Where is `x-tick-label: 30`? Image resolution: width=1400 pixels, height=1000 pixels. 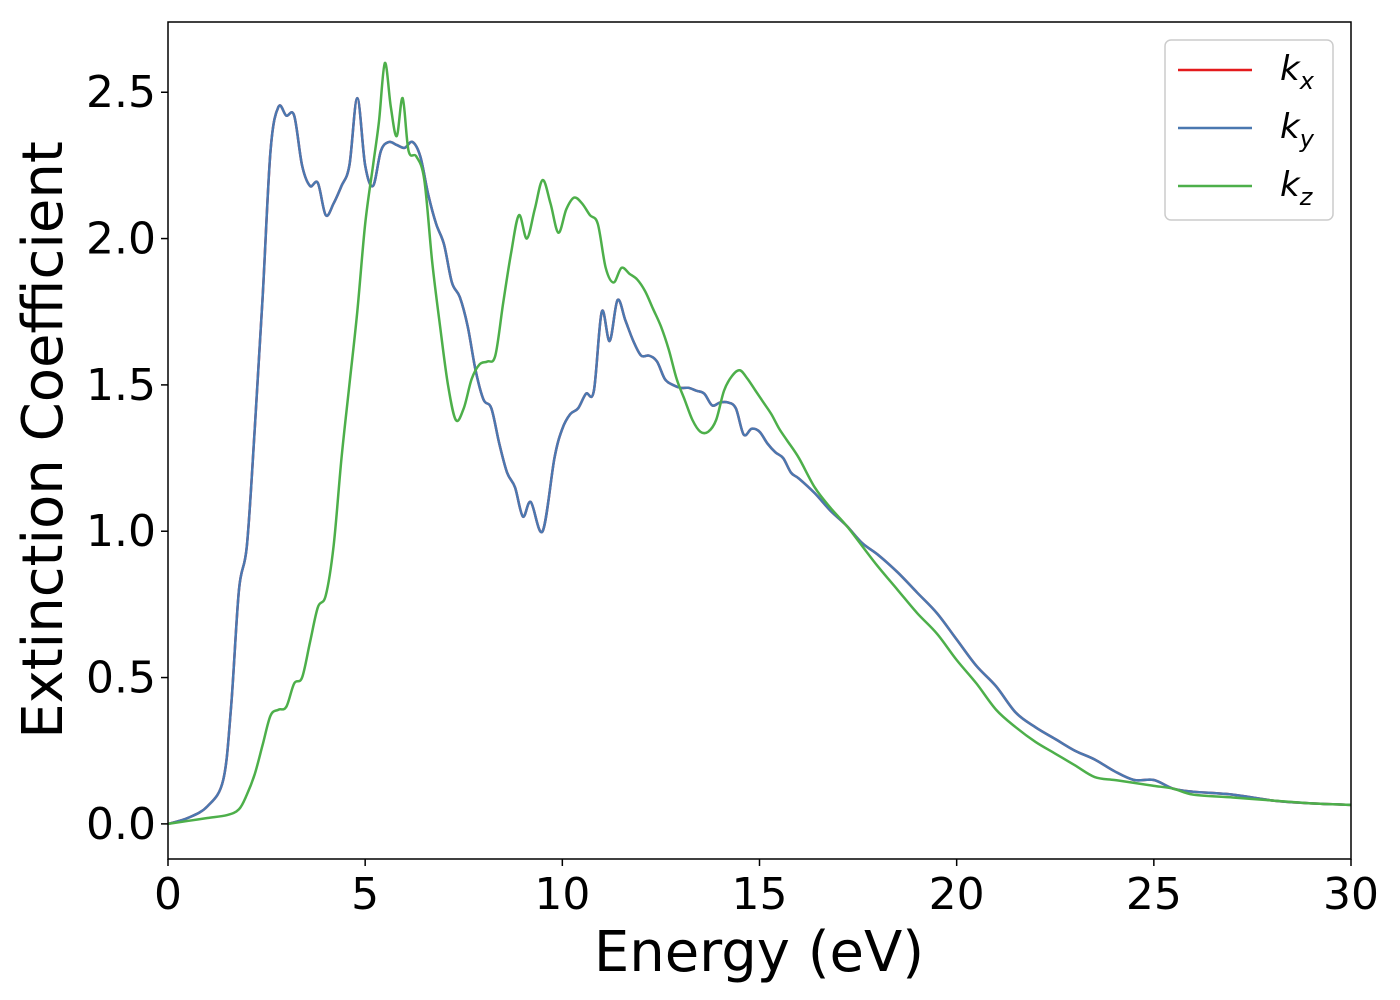 x-tick-label: 30 is located at coordinates (1351, 894).